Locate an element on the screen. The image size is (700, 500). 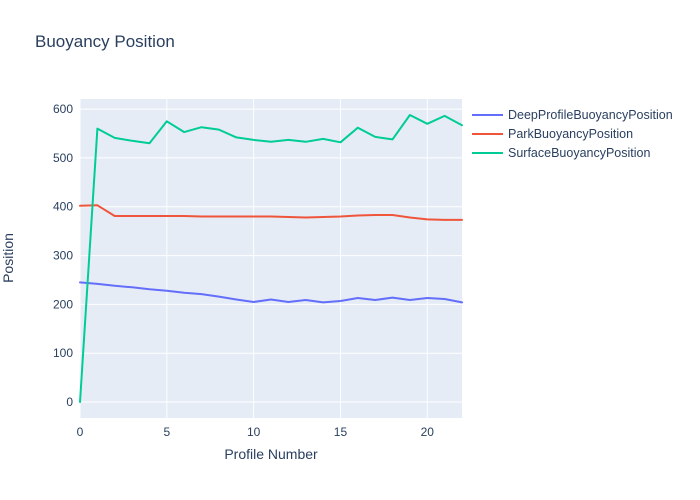
x-axis-title: Profile Number is located at coordinates (271, 454).